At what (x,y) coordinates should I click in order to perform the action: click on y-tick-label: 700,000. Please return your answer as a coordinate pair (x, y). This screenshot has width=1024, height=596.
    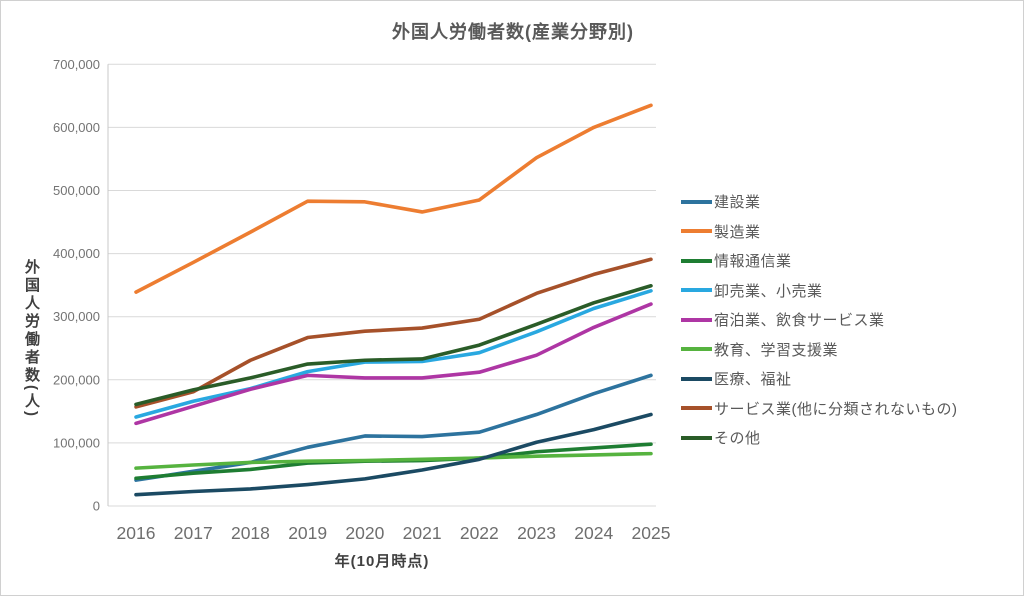
    Looking at the image, I should click on (76, 64).